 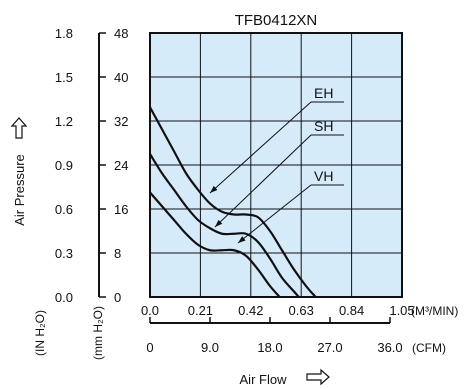 What do you see at coordinates (64, 209) in the screenshot?
I see `y-tick-label-in: 0.6` at bounding box center [64, 209].